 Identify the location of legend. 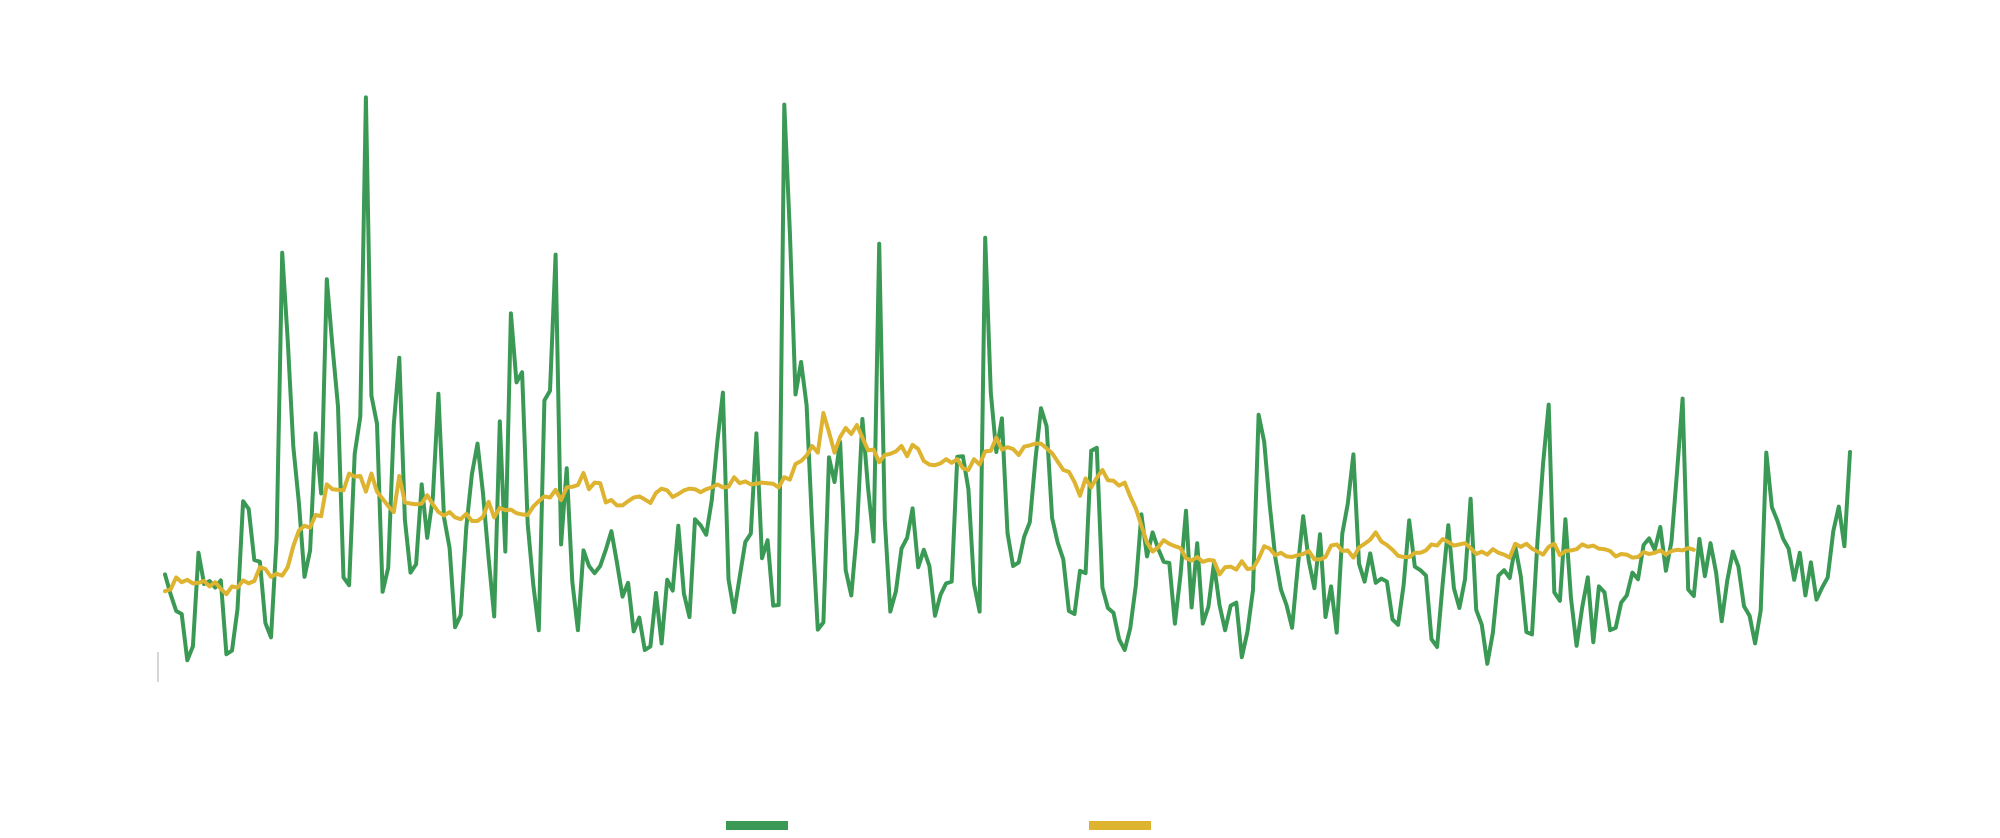
(938, 825).